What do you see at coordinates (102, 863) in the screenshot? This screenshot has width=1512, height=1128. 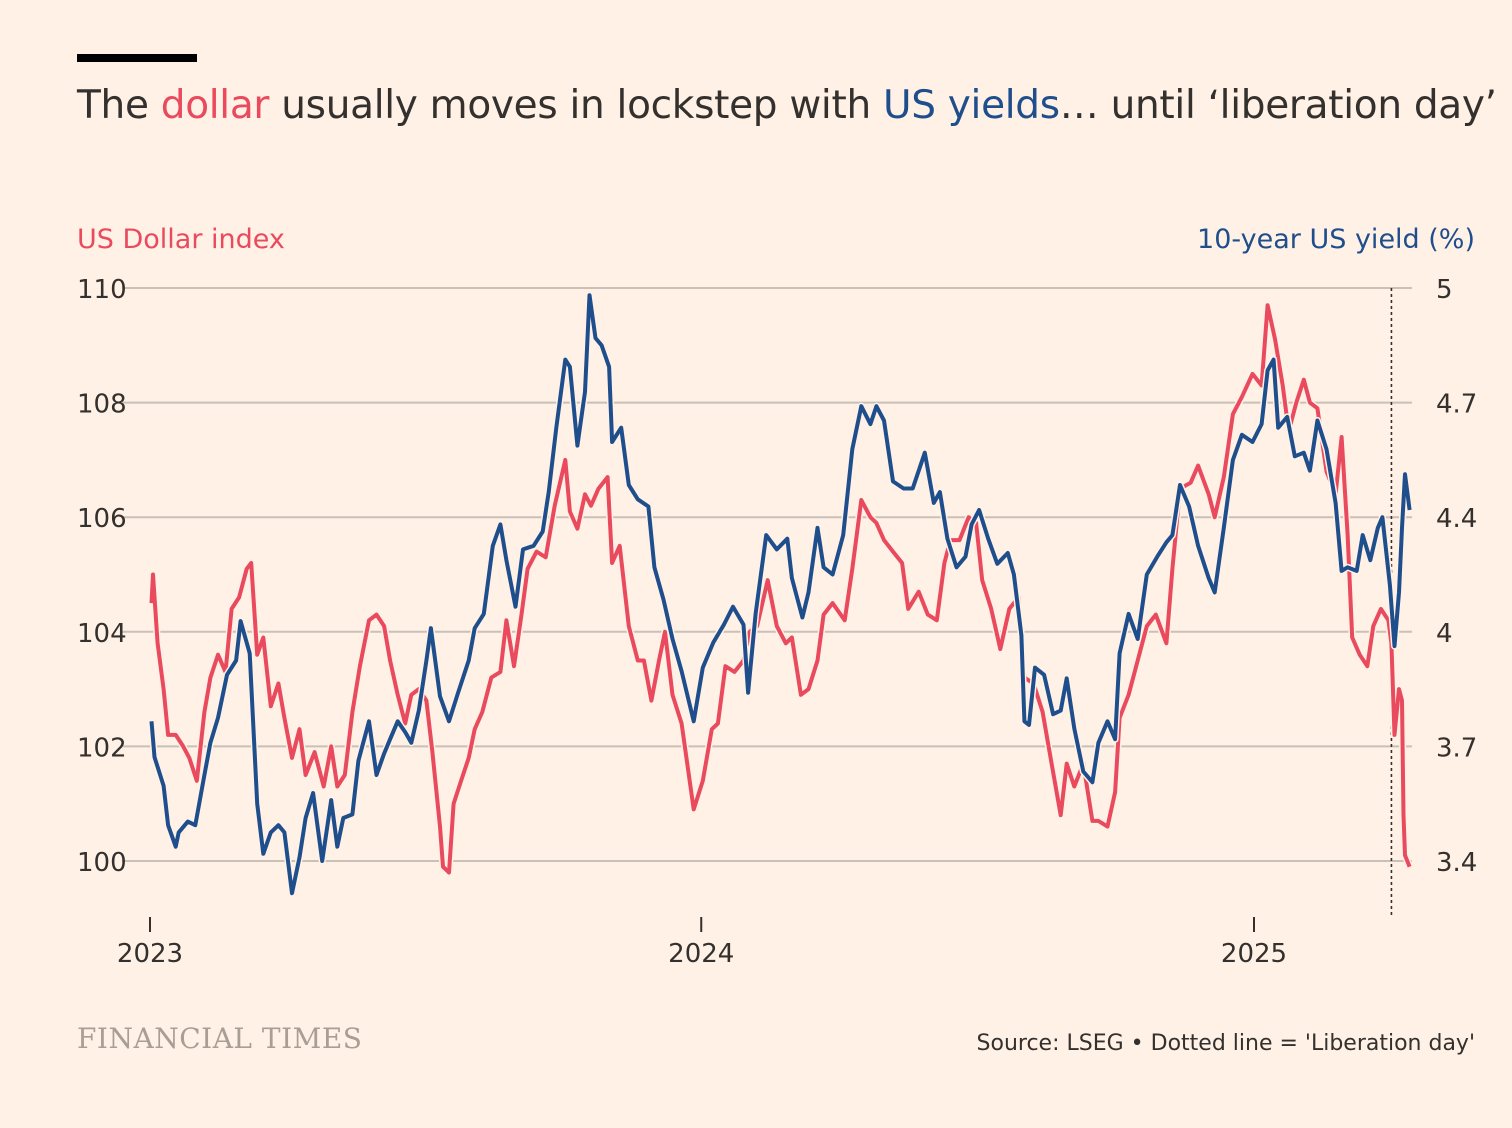 I see `left-tick-label: 100` at bounding box center [102, 863].